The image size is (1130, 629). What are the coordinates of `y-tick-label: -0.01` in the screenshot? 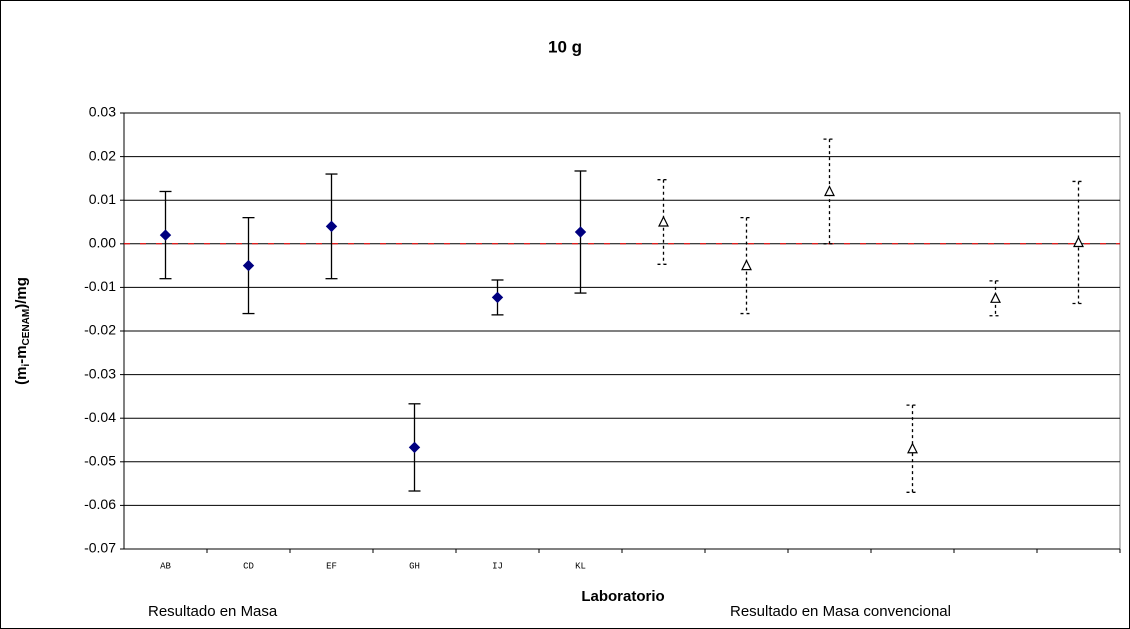 It's located at (100, 286).